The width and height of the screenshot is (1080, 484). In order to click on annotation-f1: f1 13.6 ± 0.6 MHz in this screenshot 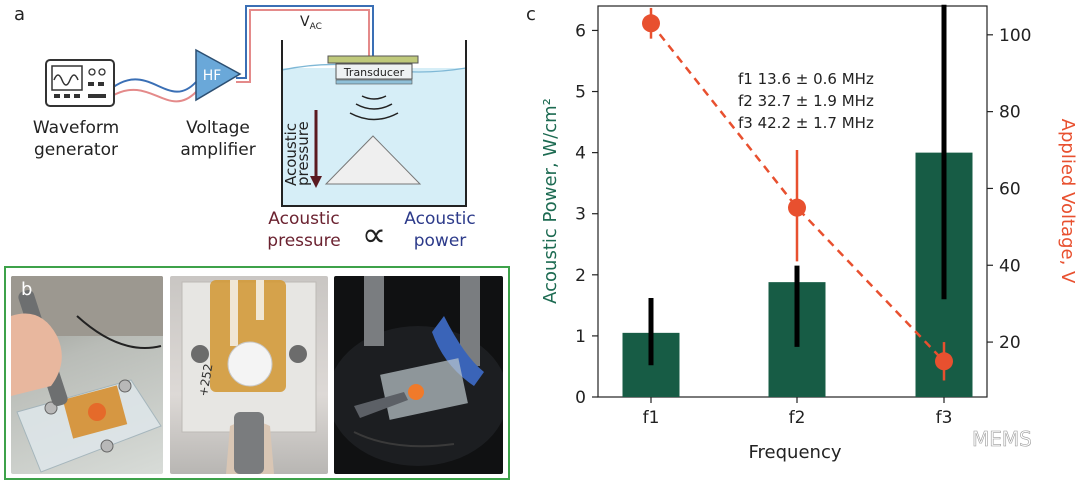, I will do `click(806, 79)`.